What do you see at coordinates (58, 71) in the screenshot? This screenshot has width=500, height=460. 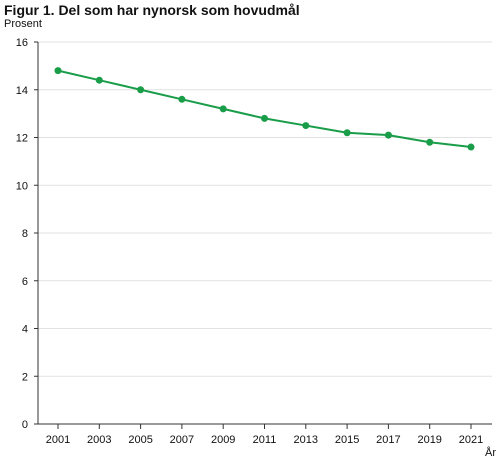 I see `data-point-2001` at bounding box center [58, 71].